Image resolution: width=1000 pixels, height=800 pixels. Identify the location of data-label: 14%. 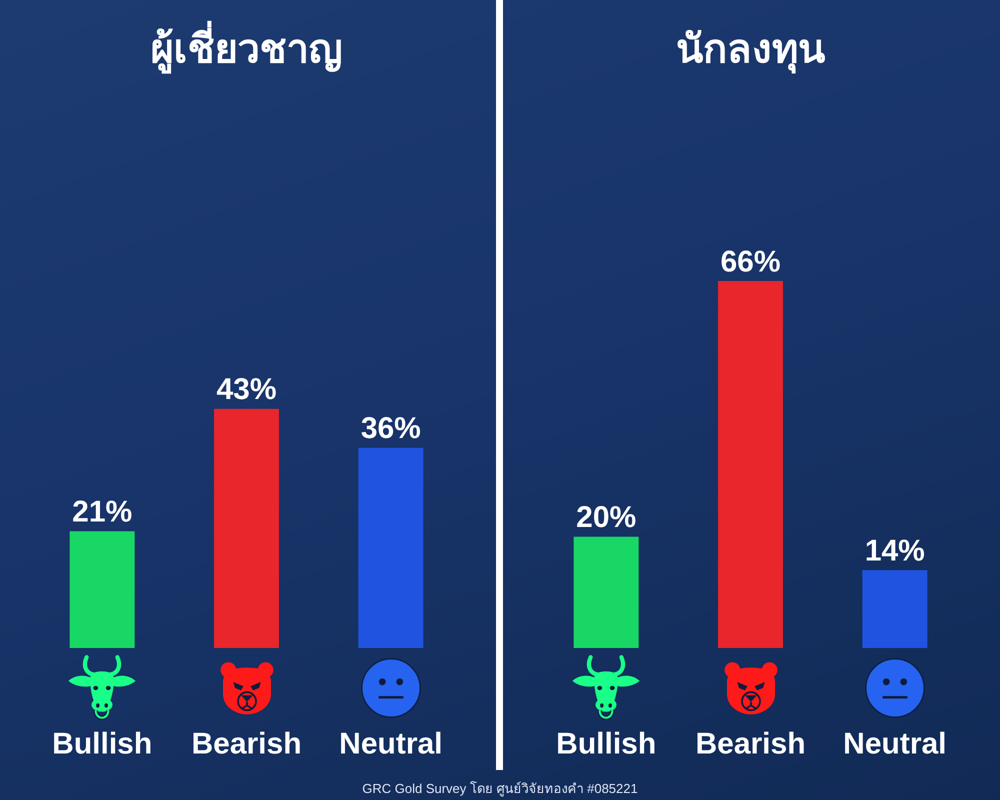
(894, 551).